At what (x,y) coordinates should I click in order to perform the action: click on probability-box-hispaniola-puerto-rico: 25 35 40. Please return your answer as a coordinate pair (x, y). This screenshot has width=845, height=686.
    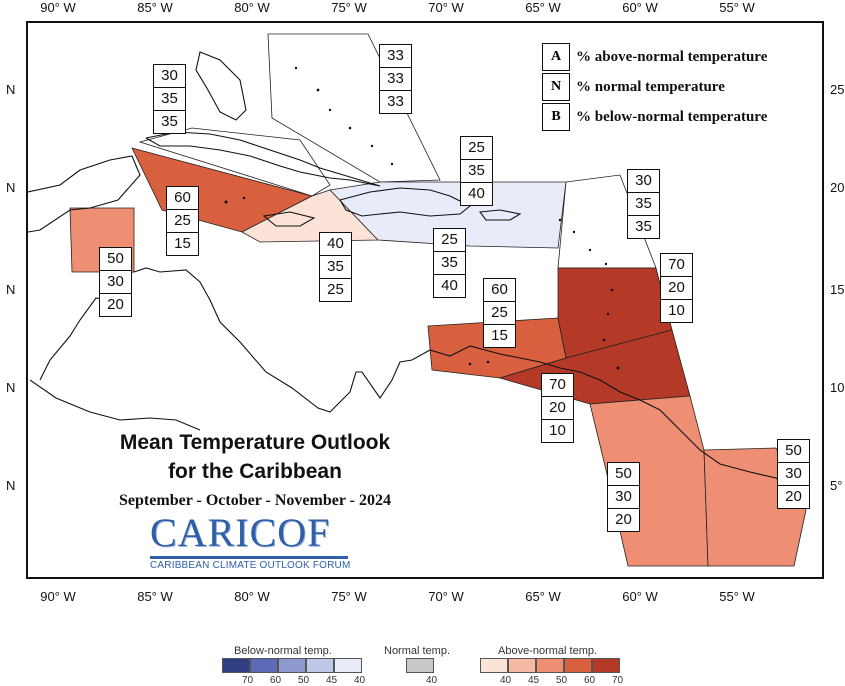
    Looking at the image, I should click on (449, 263).